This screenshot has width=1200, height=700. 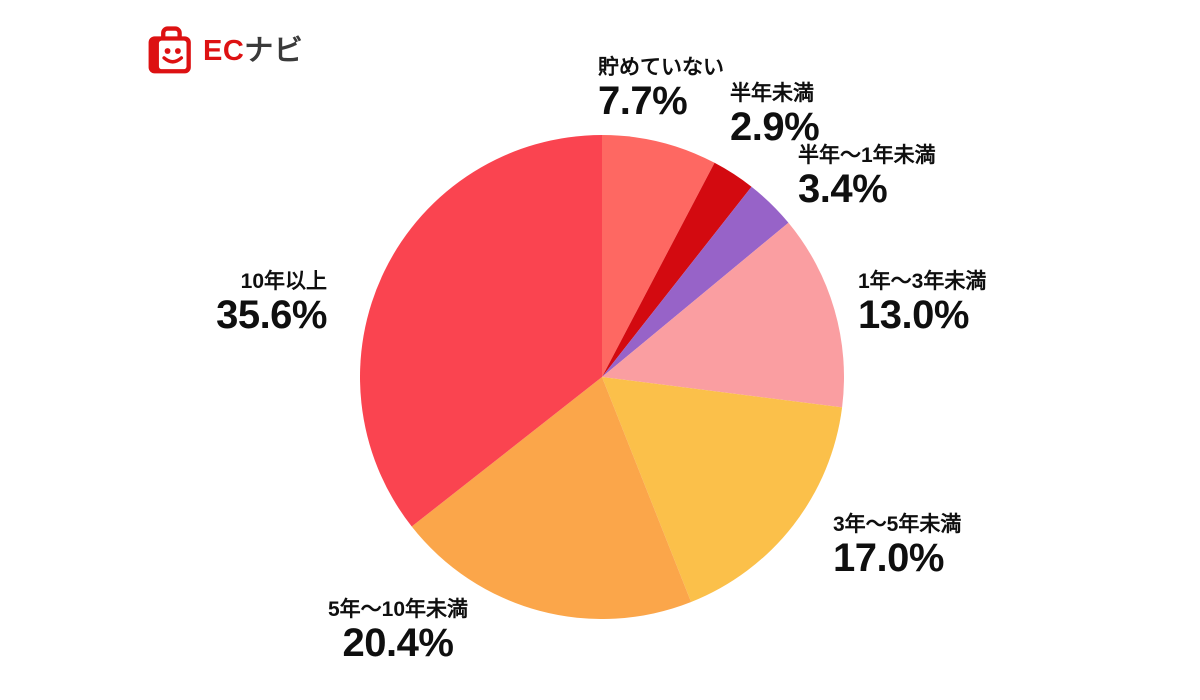 I want to click on pie-label-value: 35.6%, so click(x=271, y=315).